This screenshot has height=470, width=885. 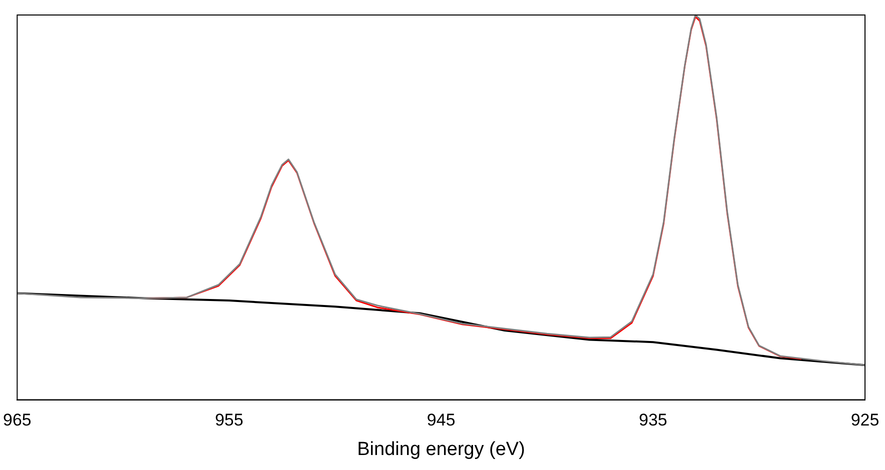 I want to click on x-axis-title: Binding energy (eV), so click(x=441, y=449).